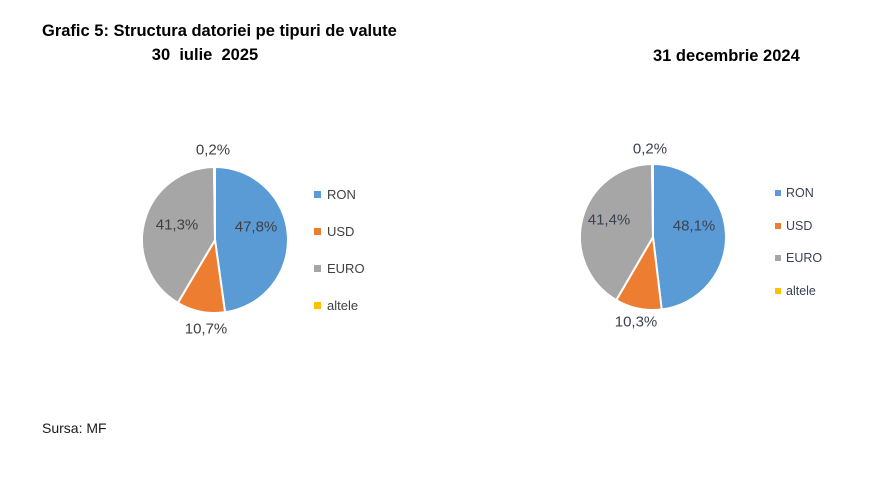 The width and height of the screenshot is (896, 478). I want to click on data-label-altele-left: 0,2%, so click(213, 150).